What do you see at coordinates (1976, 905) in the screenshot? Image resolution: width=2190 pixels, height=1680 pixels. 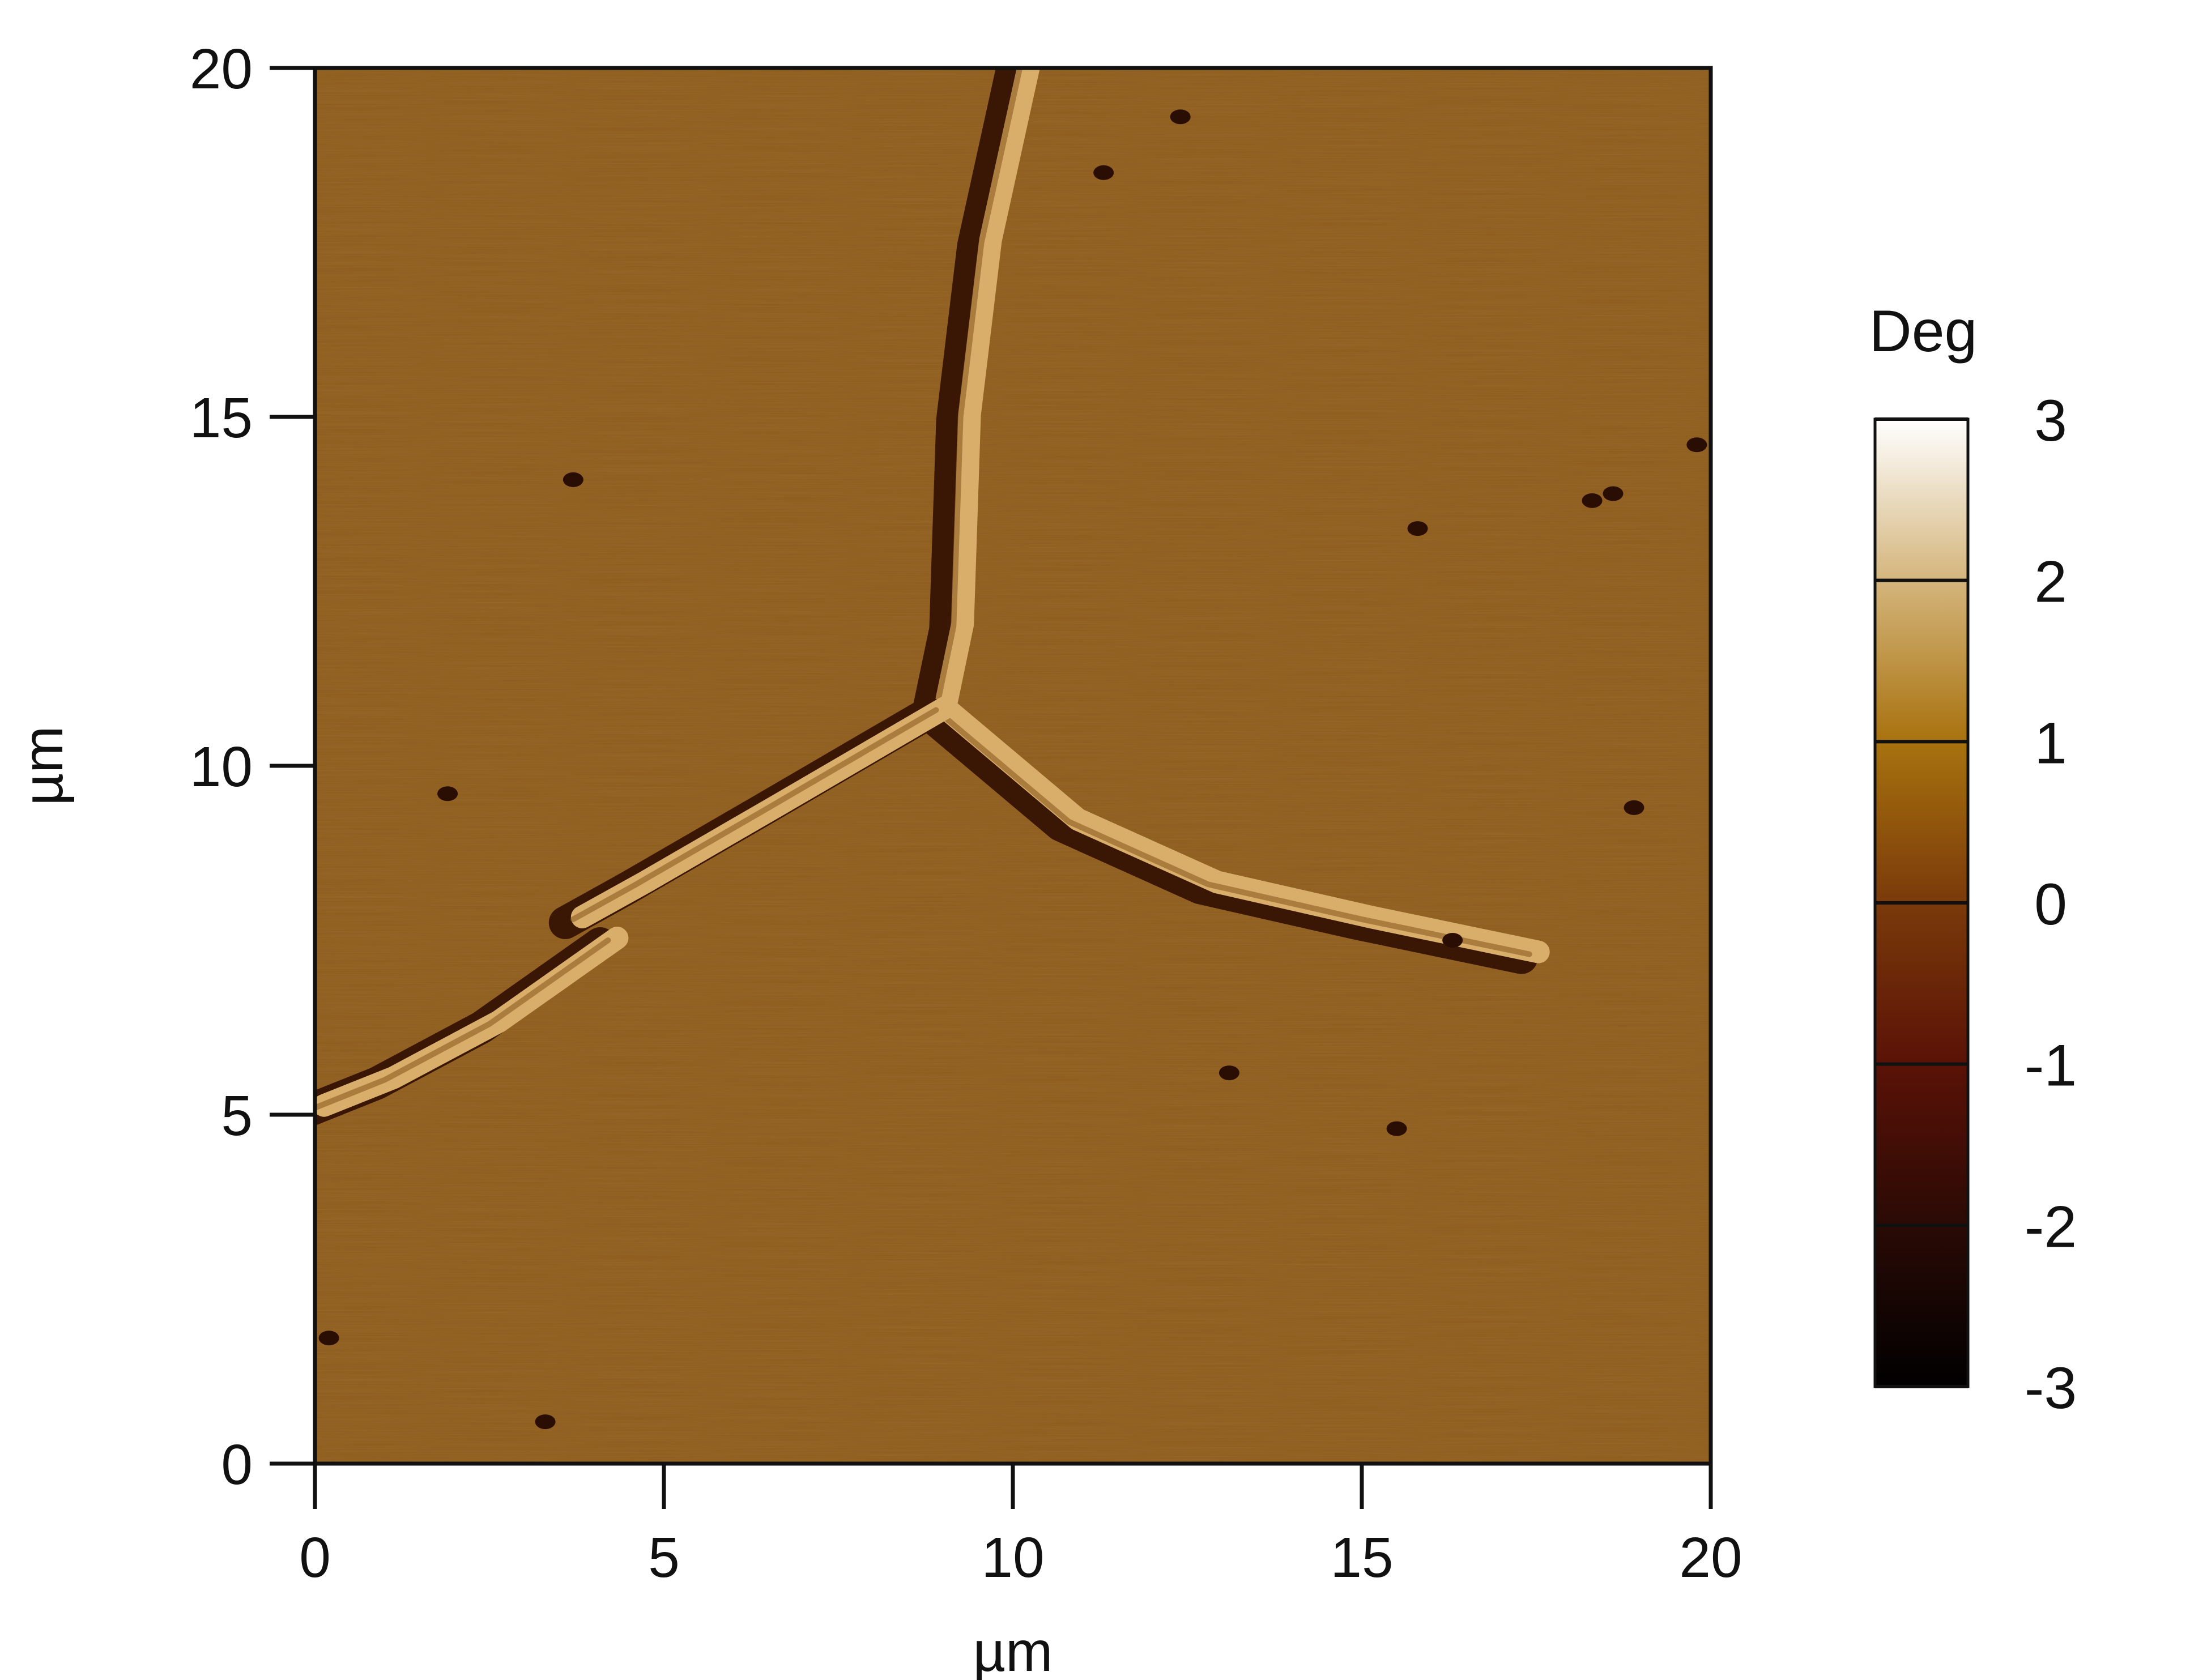 I see `colorbar-ticks: 3 2 1 0 -1 -2 -3` at bounding box center [1976, 905].